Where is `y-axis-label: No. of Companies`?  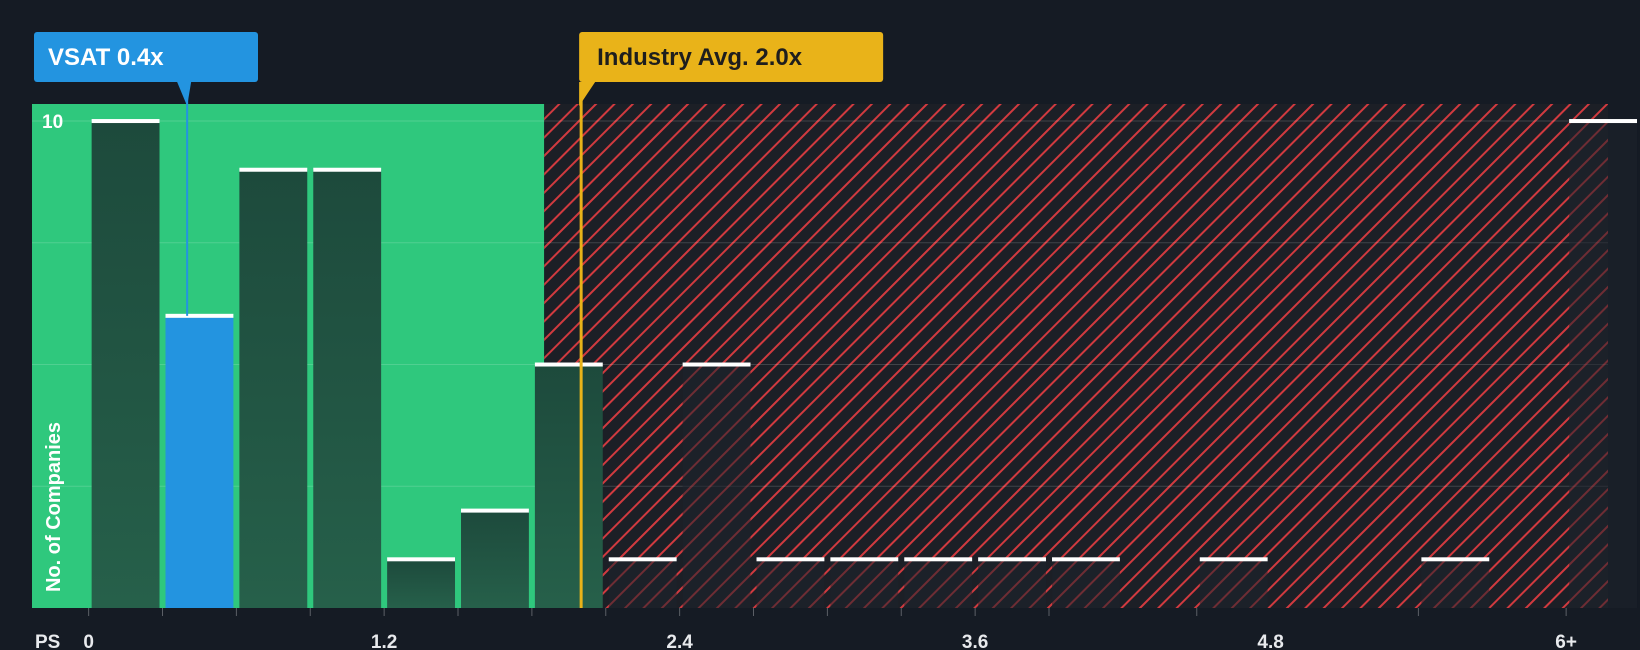
y-axis-label: No. of Companies is located at coordinates (54, 507).